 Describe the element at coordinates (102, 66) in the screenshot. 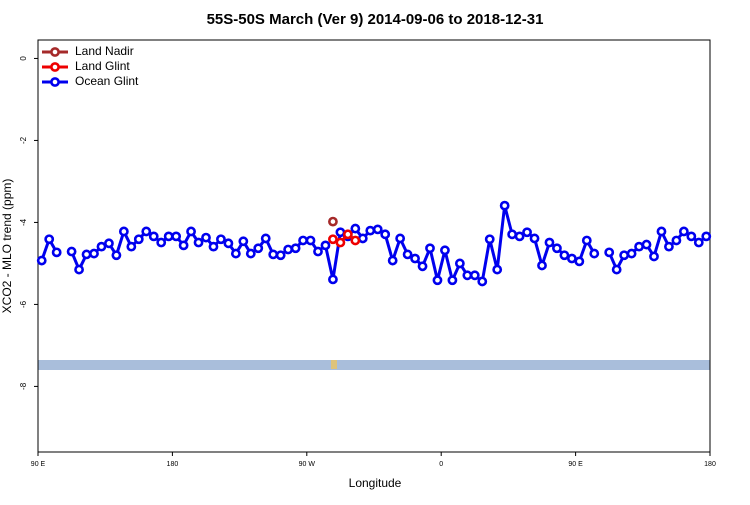

I see `legend-label: Land Glint` at that location.